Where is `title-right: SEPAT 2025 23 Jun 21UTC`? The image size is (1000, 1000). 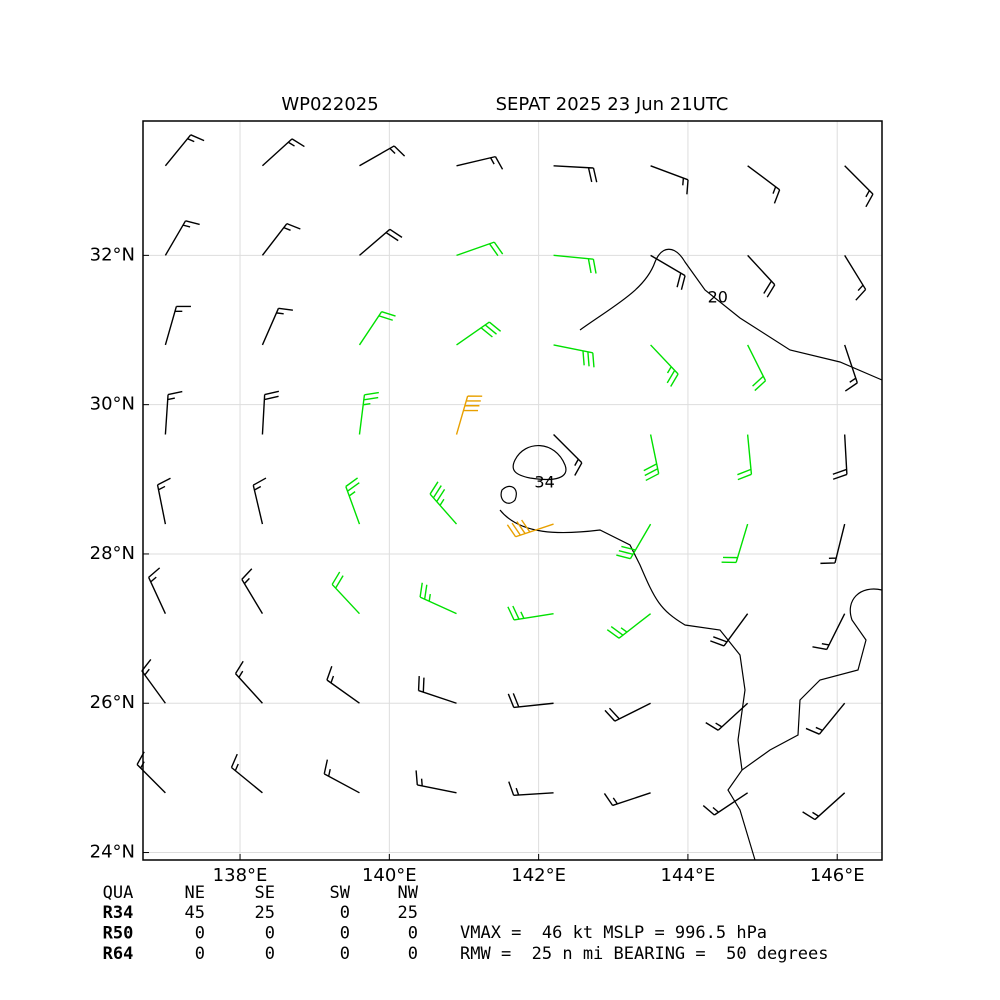
title-right: SEPAT 2025 23 Jun 21UTC is located at coordinates (612, 104).